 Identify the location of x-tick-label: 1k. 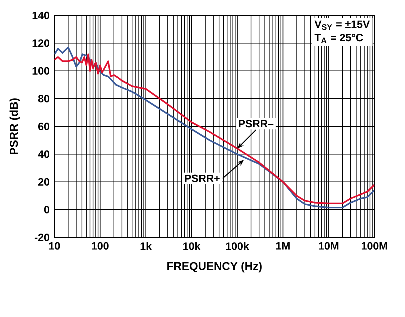
(146, 246).